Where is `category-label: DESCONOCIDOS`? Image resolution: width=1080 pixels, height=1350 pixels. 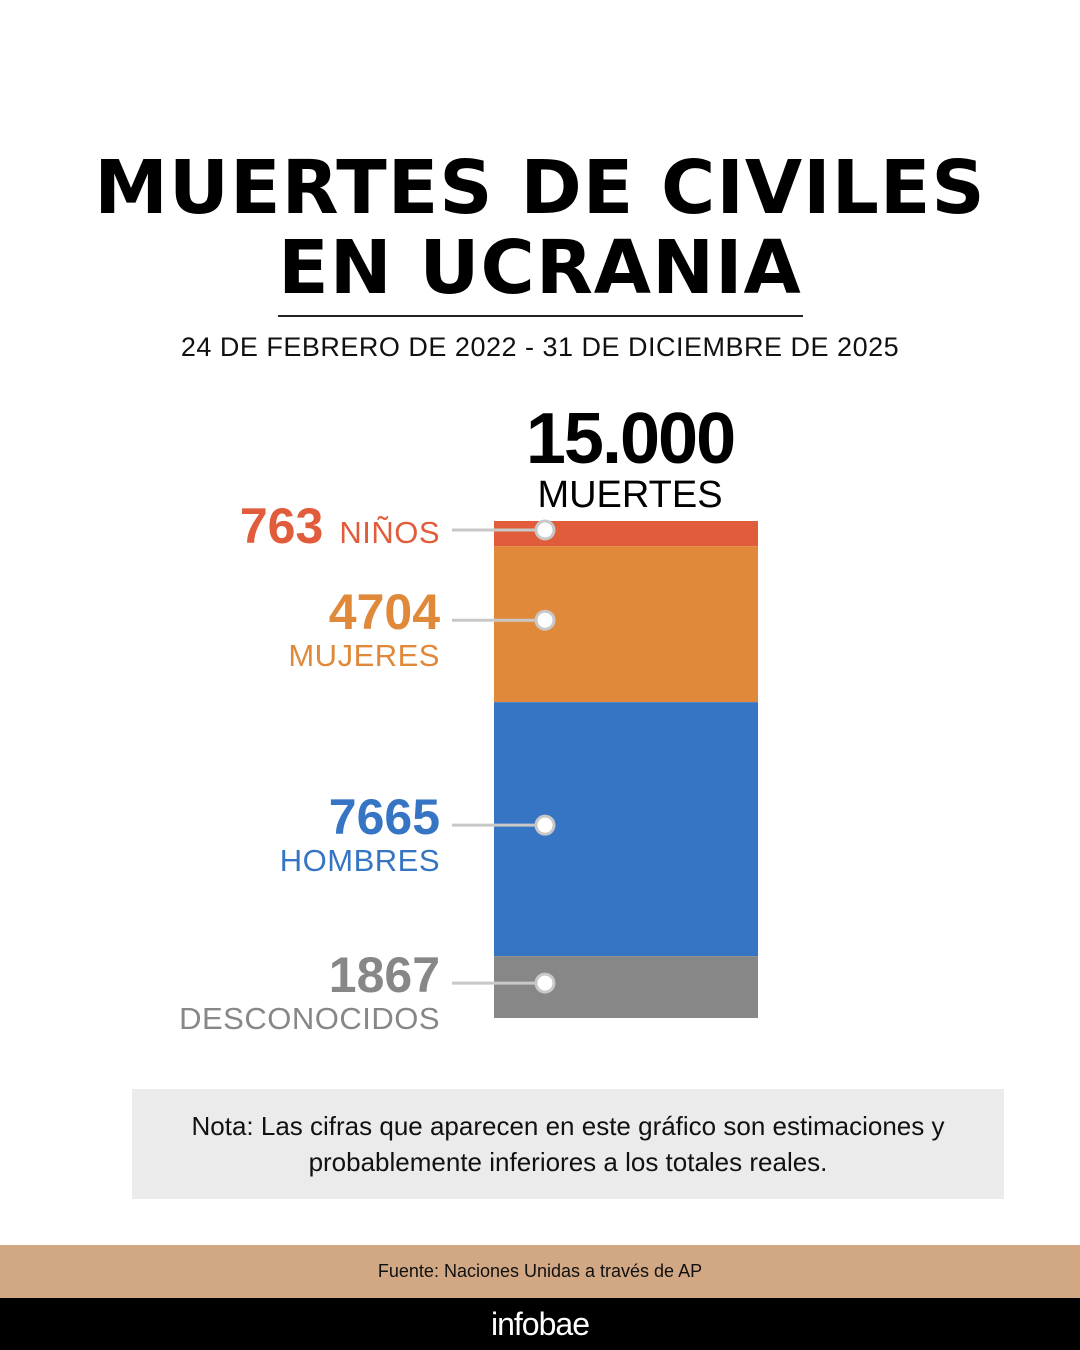 category-label: DESCONOCIDOS is located at coordinates (309, 1019).